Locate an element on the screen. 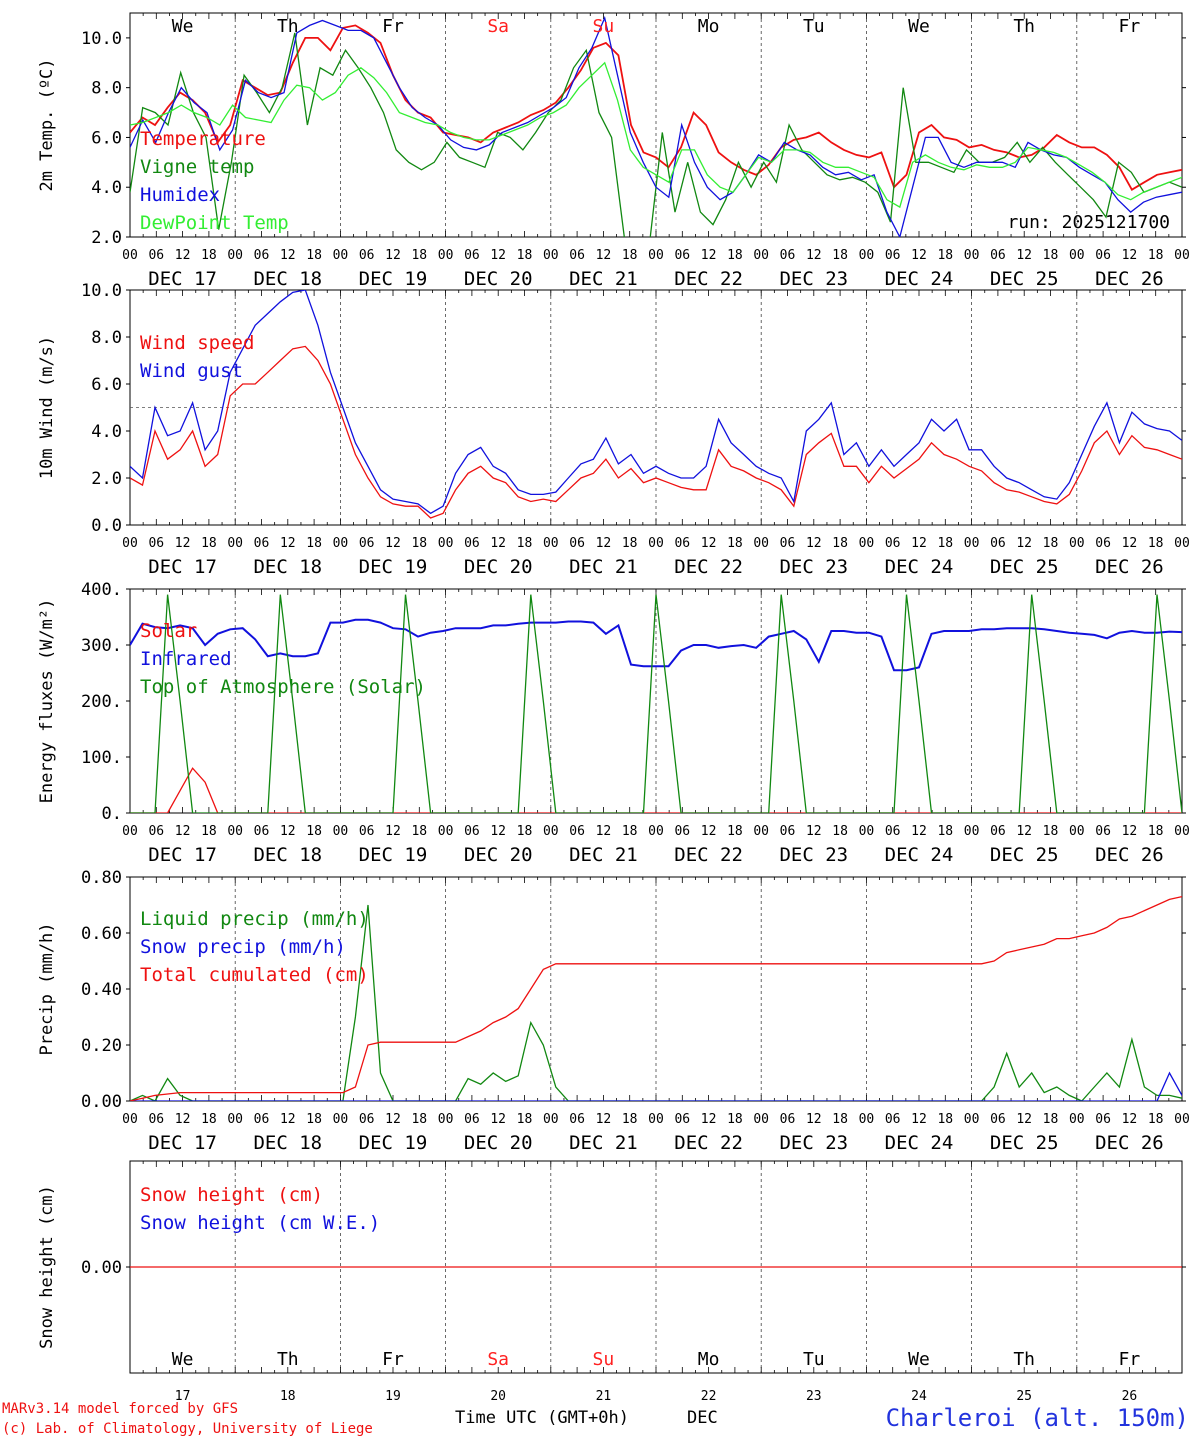 The height and width of the screenshot is (1440, 1194). snow-weekday-label: Th is located at coordinates (288, 1359).